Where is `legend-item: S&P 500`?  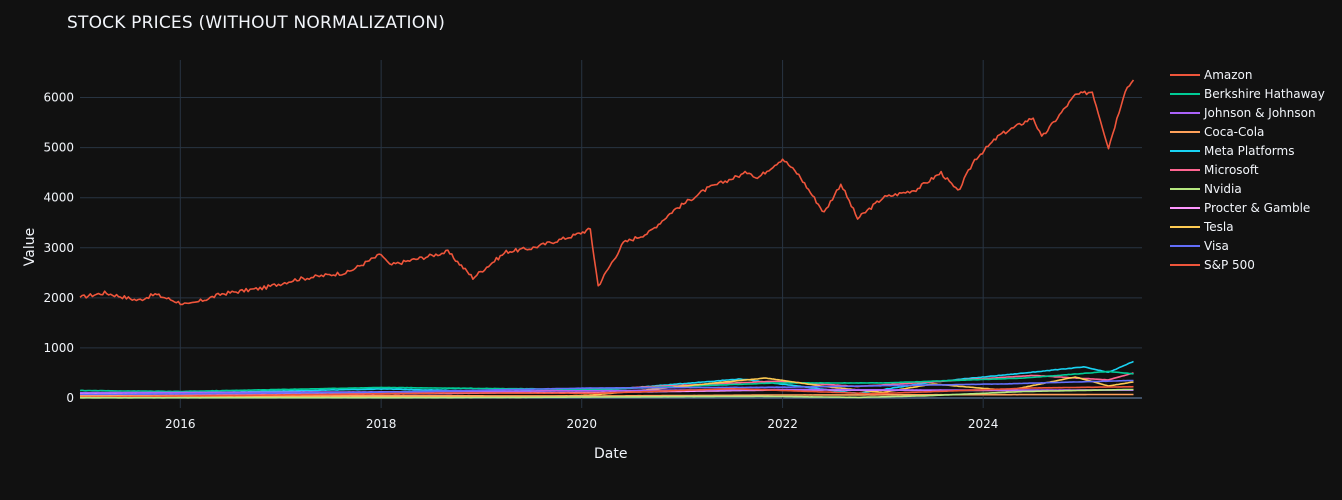 legend-item: S&P 500 is located at coordinates (1254, 264).